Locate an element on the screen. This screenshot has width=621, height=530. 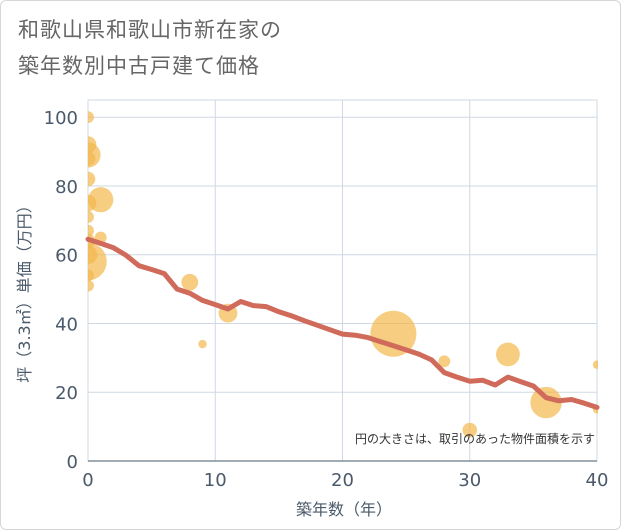
x-tick-label: 40 is located at coordinates (597, 480).